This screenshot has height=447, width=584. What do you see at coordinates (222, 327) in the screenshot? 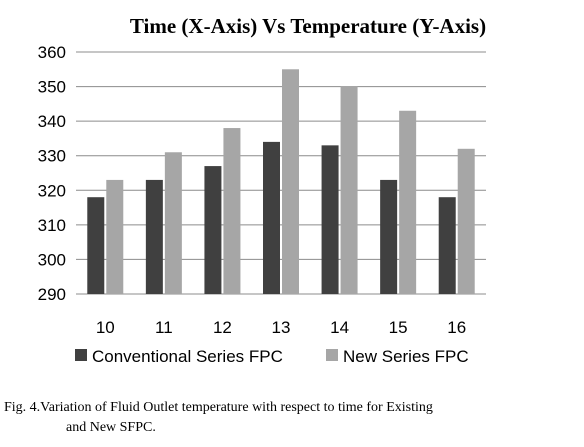
I see `x-tick-label: 12` at bounding box center [222, 327].